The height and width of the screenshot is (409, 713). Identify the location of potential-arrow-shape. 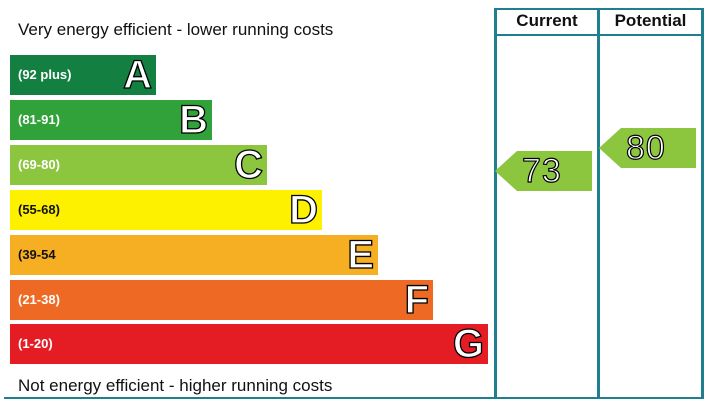
(647, 148).